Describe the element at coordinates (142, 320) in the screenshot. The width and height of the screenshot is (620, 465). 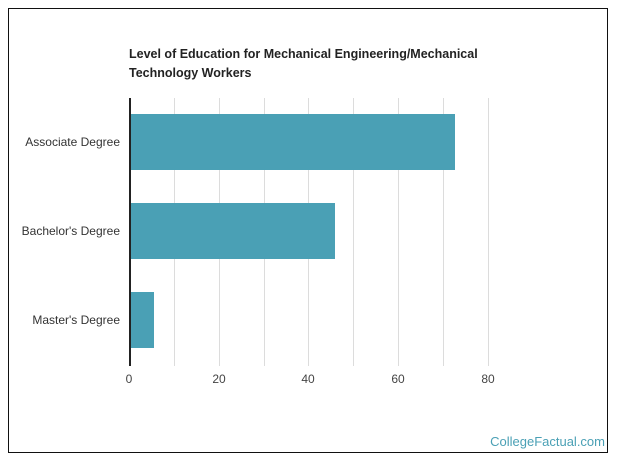
I see `bar-masters-degree` at that location.